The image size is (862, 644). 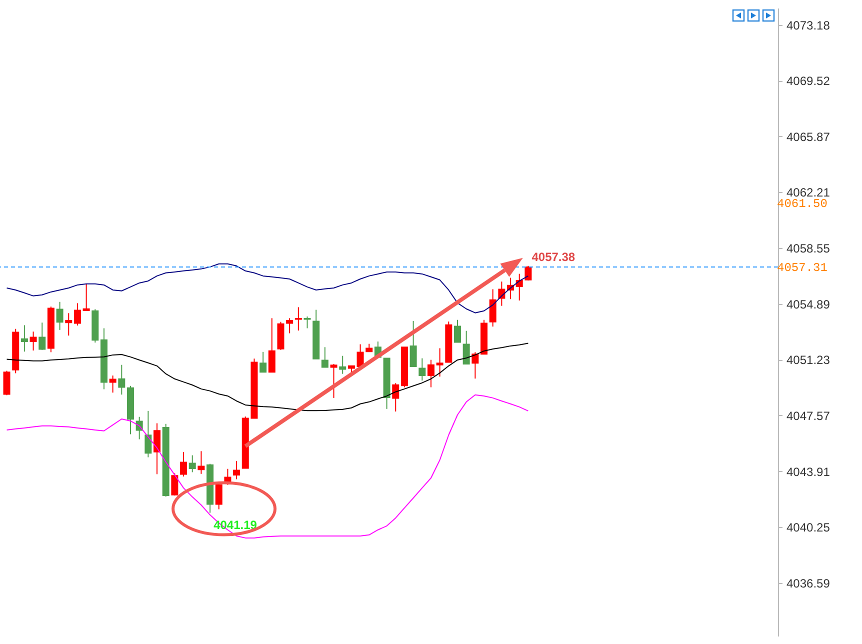 I want to click on y-tick-label: 4069.52, so click(x=808, y=81).